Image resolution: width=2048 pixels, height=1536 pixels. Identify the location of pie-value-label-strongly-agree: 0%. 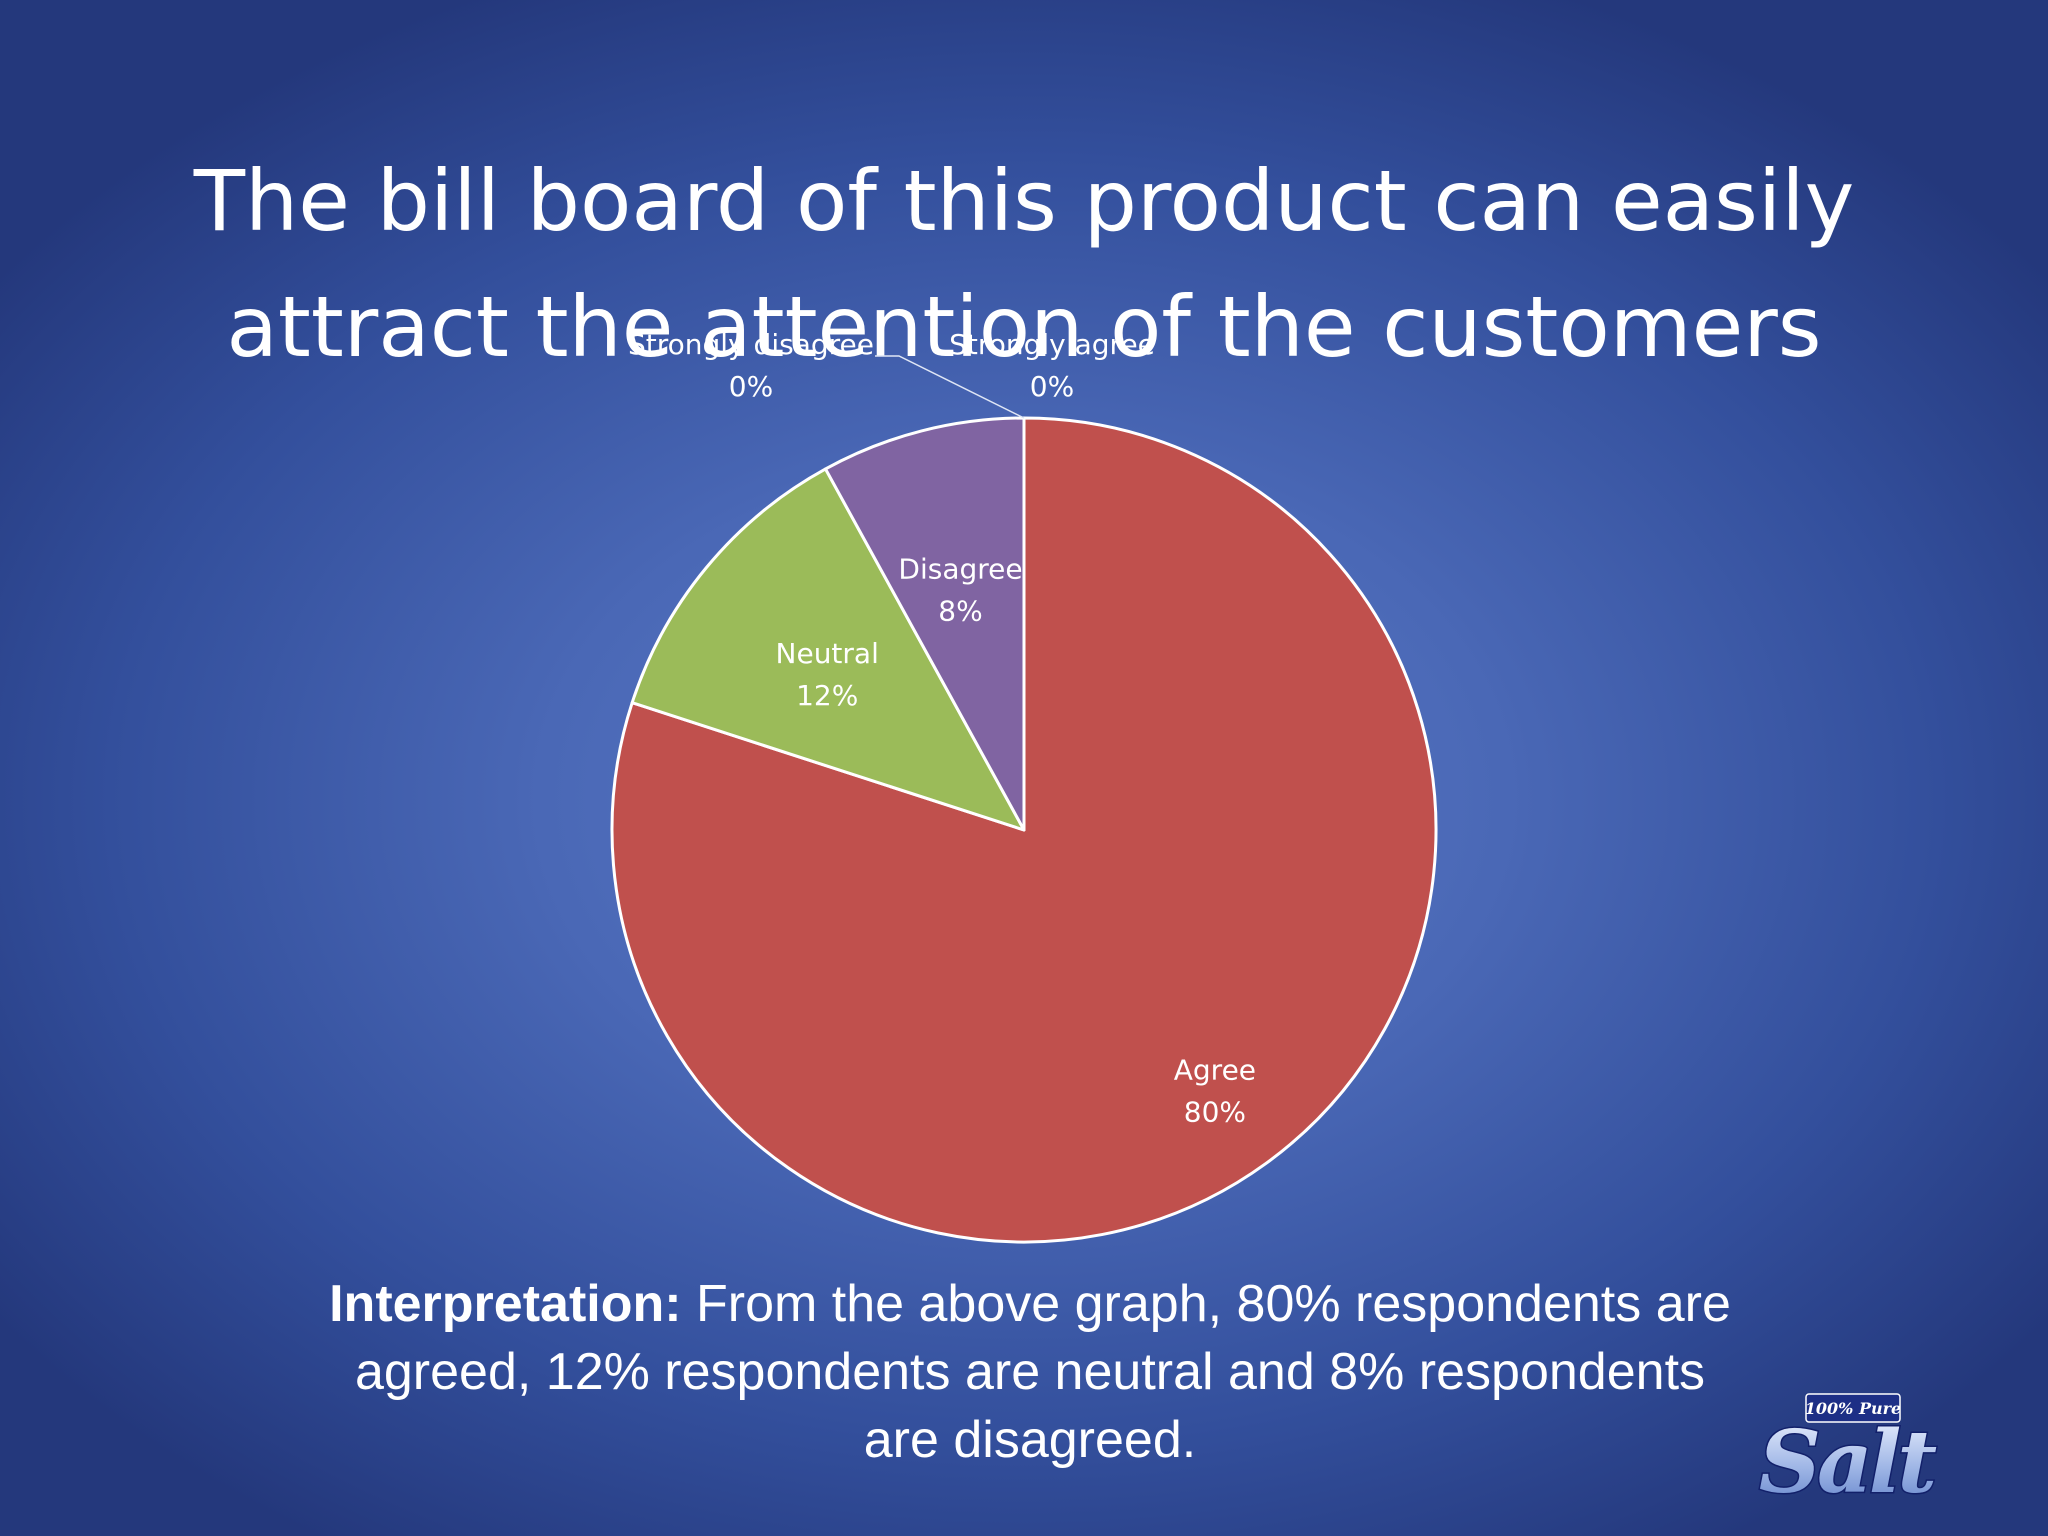
(1052, 386).